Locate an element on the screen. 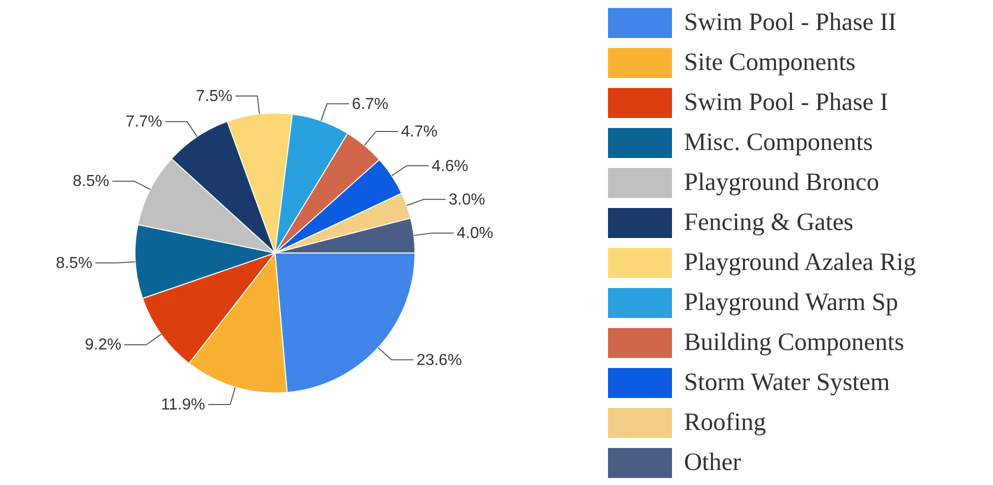 This screenshot has height=485, width=993. legend-label: Other is located at coordinates (712, 462).